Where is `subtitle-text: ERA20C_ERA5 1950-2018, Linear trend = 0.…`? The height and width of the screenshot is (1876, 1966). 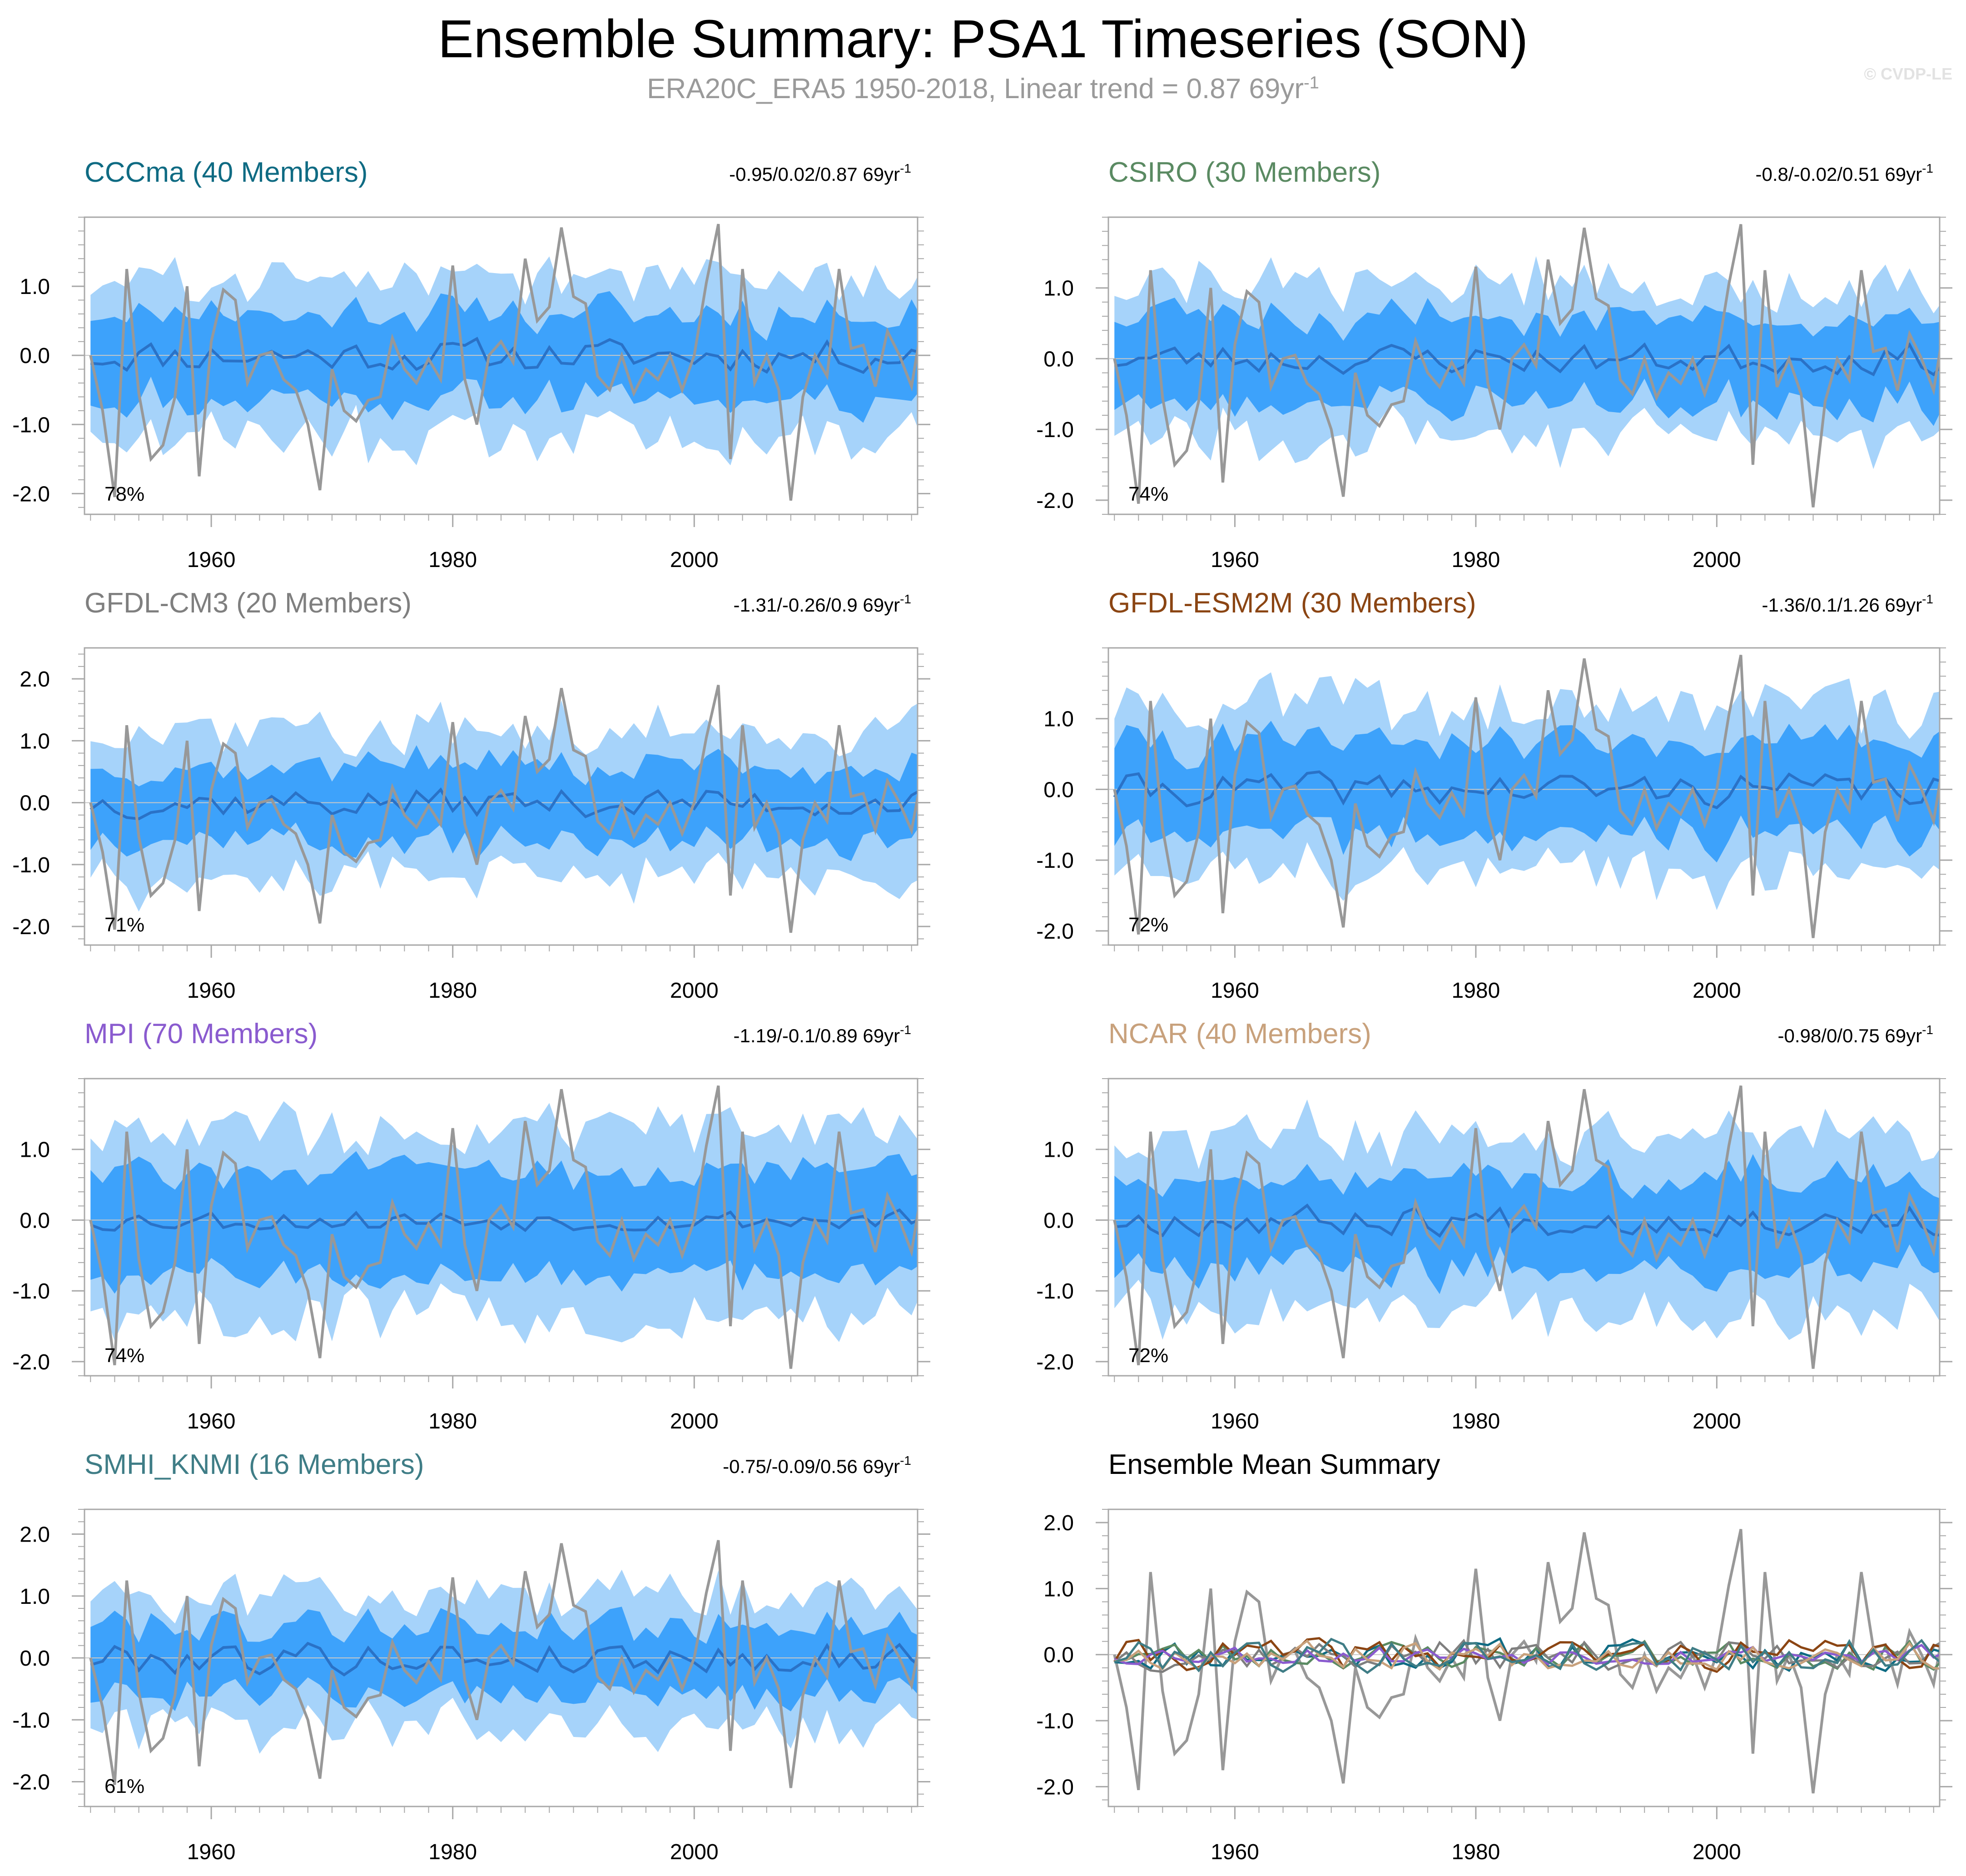 subtitle-text: ERA20C_ERA5 1950-2018, Linear trend = 0.… is located at coordinates (975, 88).